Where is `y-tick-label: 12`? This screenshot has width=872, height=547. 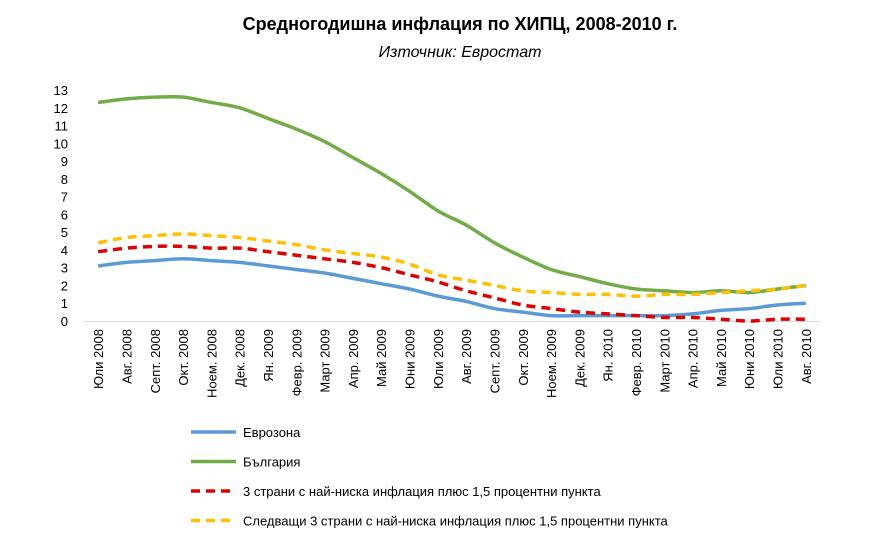 y-tick-label: 12 is located at coordinates (61, 108).